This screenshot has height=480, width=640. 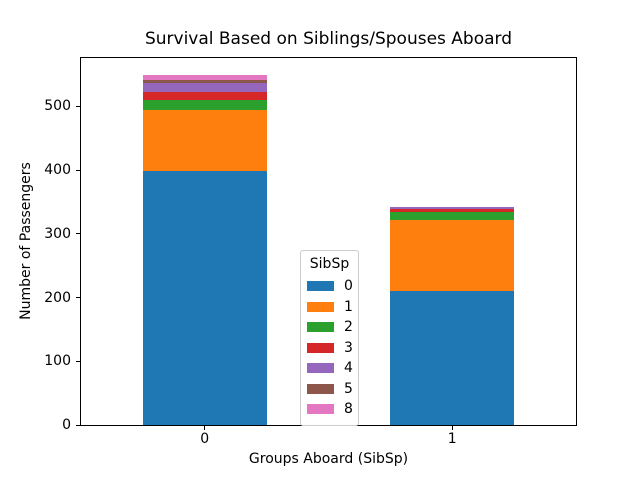 What do you see at coordinates (348, 409) in the screenshot?
I see `legend-label: 8` at bounding box center [348, 409].